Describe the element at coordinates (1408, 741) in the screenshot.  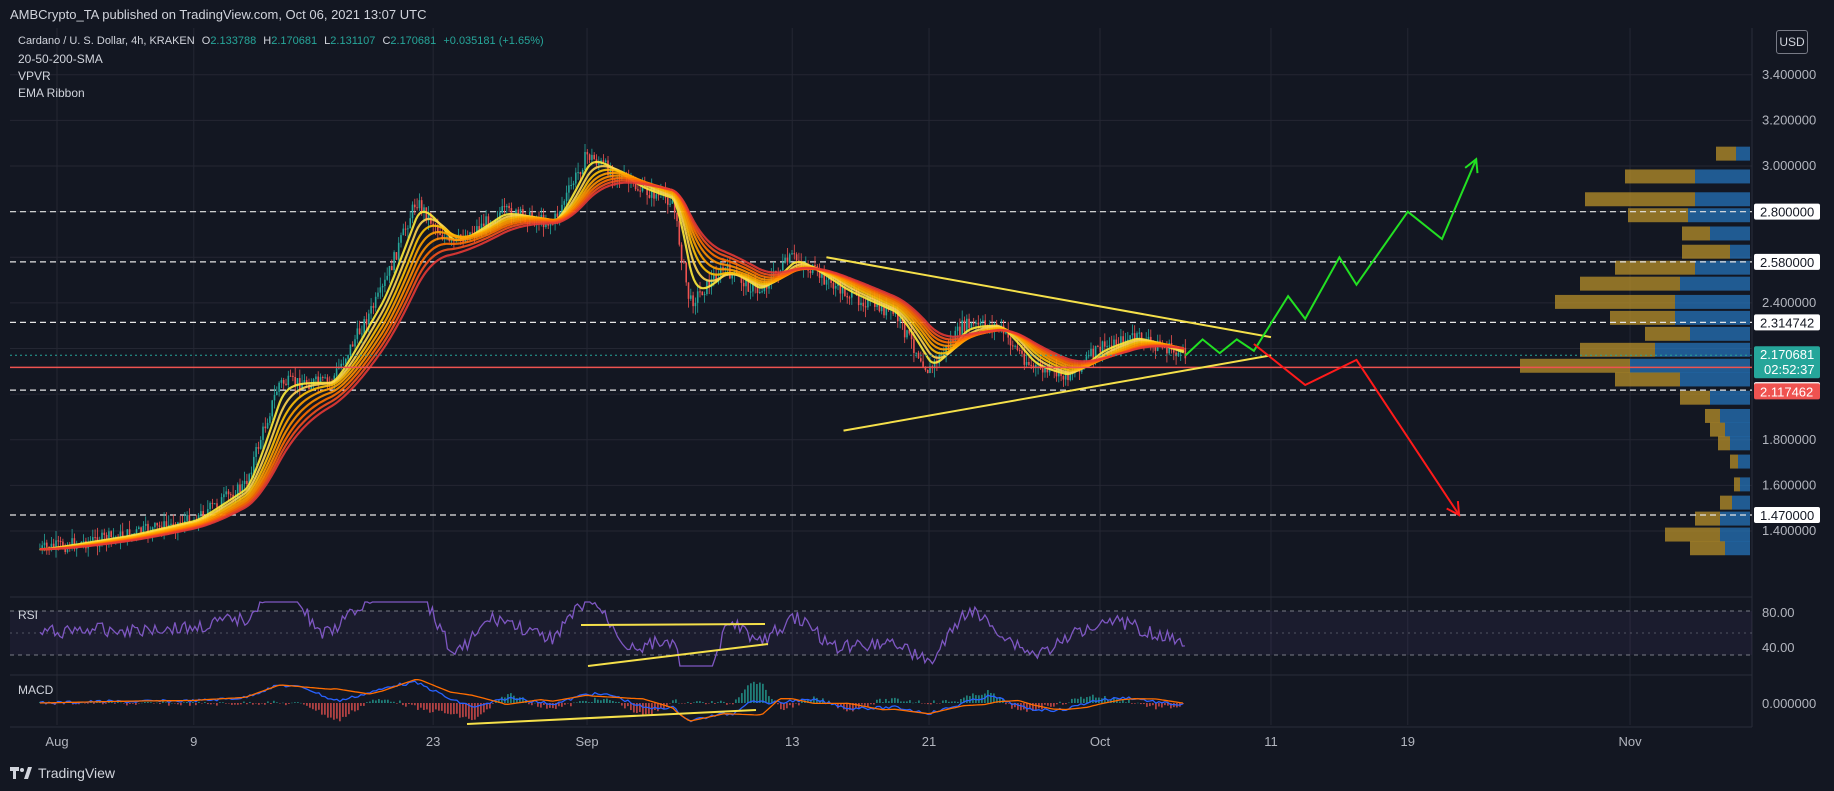
I see `date-tick-8: 19` at that location.